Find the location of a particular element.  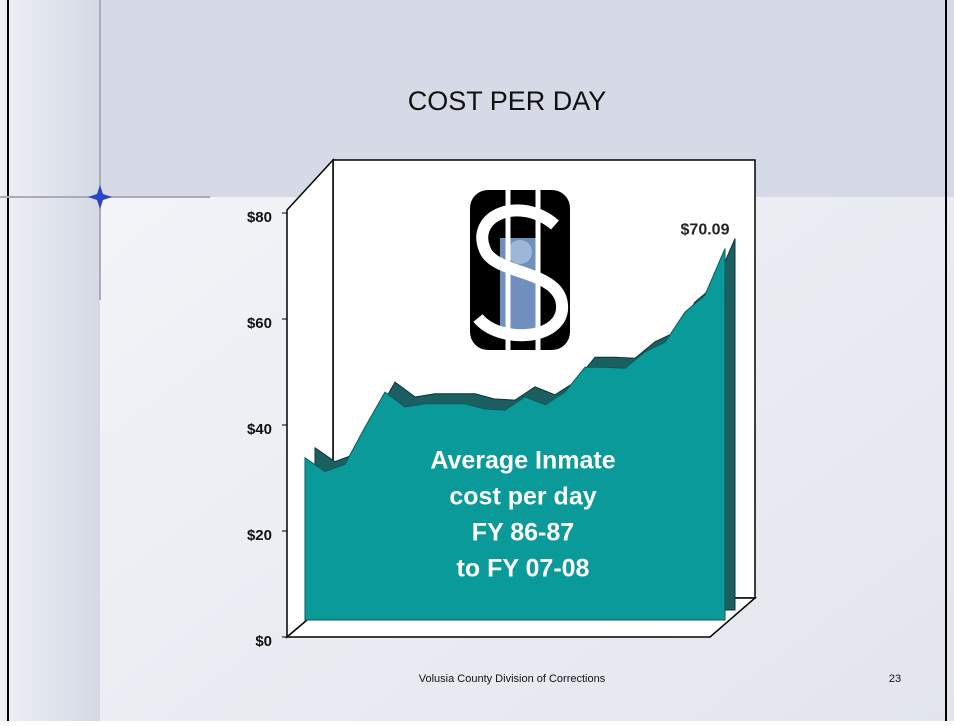

annotation: to FY 07-08 is located at coordinates (523, 569).